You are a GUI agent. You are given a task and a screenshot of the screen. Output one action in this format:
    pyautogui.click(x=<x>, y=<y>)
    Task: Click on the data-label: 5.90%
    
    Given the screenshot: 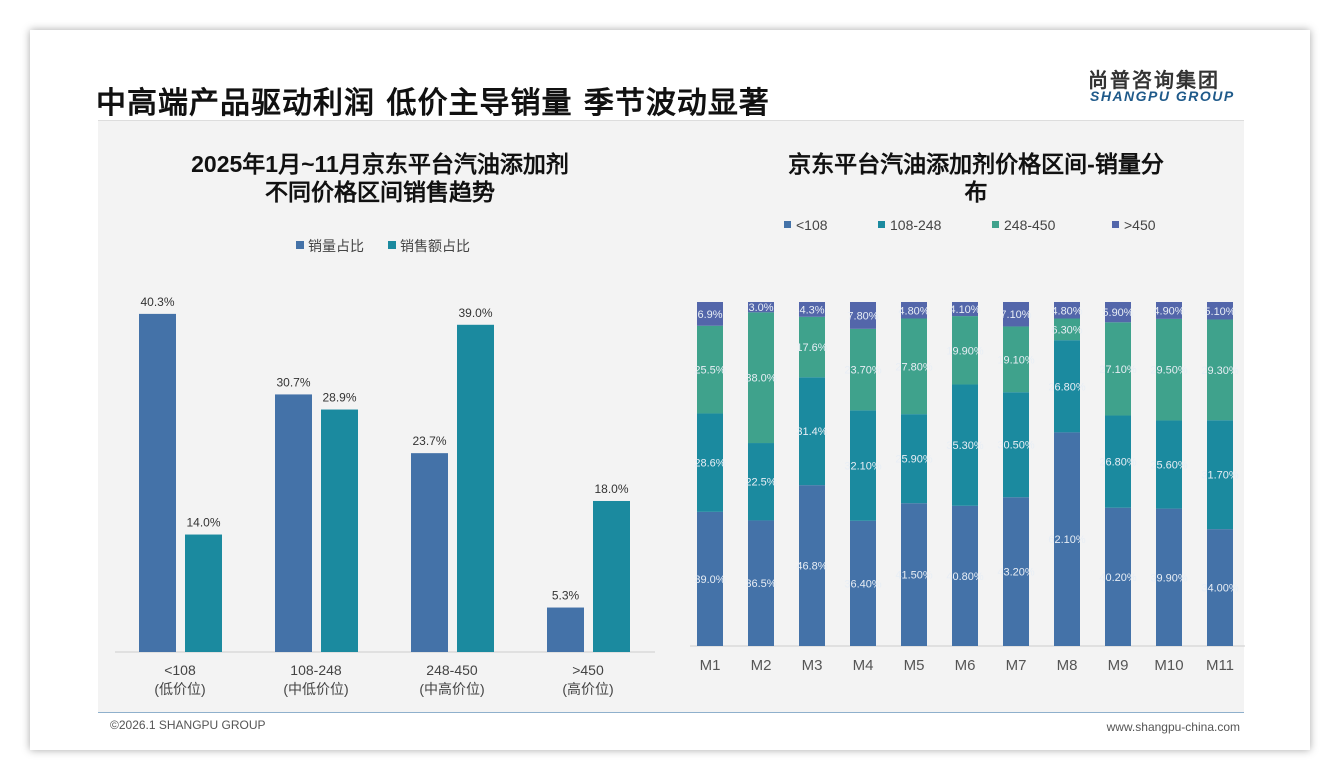 What is the action you would take?
    pyautogui.click(x=1117, y=313)
    